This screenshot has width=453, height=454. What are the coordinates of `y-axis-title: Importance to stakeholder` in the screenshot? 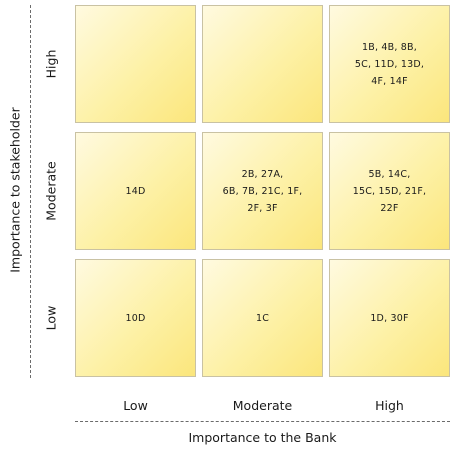 It's located at (15, 190).